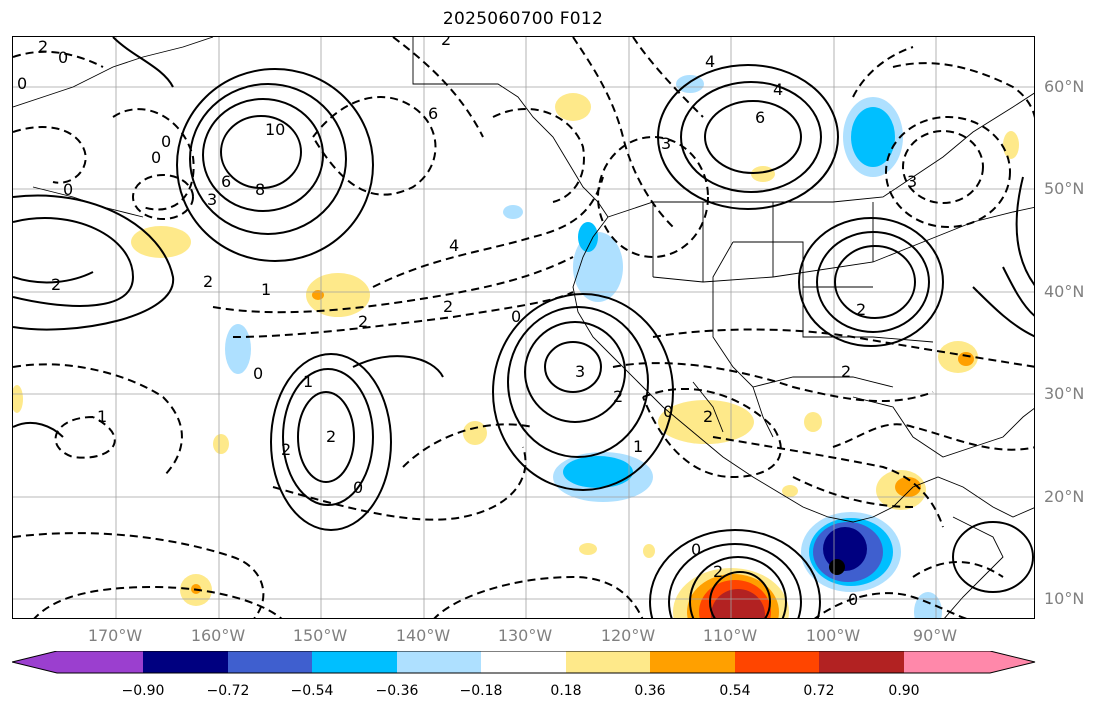  Describe the element at coordinates (1064, 86) in the screenshot. I see `lat-label: 60°N` at that location.